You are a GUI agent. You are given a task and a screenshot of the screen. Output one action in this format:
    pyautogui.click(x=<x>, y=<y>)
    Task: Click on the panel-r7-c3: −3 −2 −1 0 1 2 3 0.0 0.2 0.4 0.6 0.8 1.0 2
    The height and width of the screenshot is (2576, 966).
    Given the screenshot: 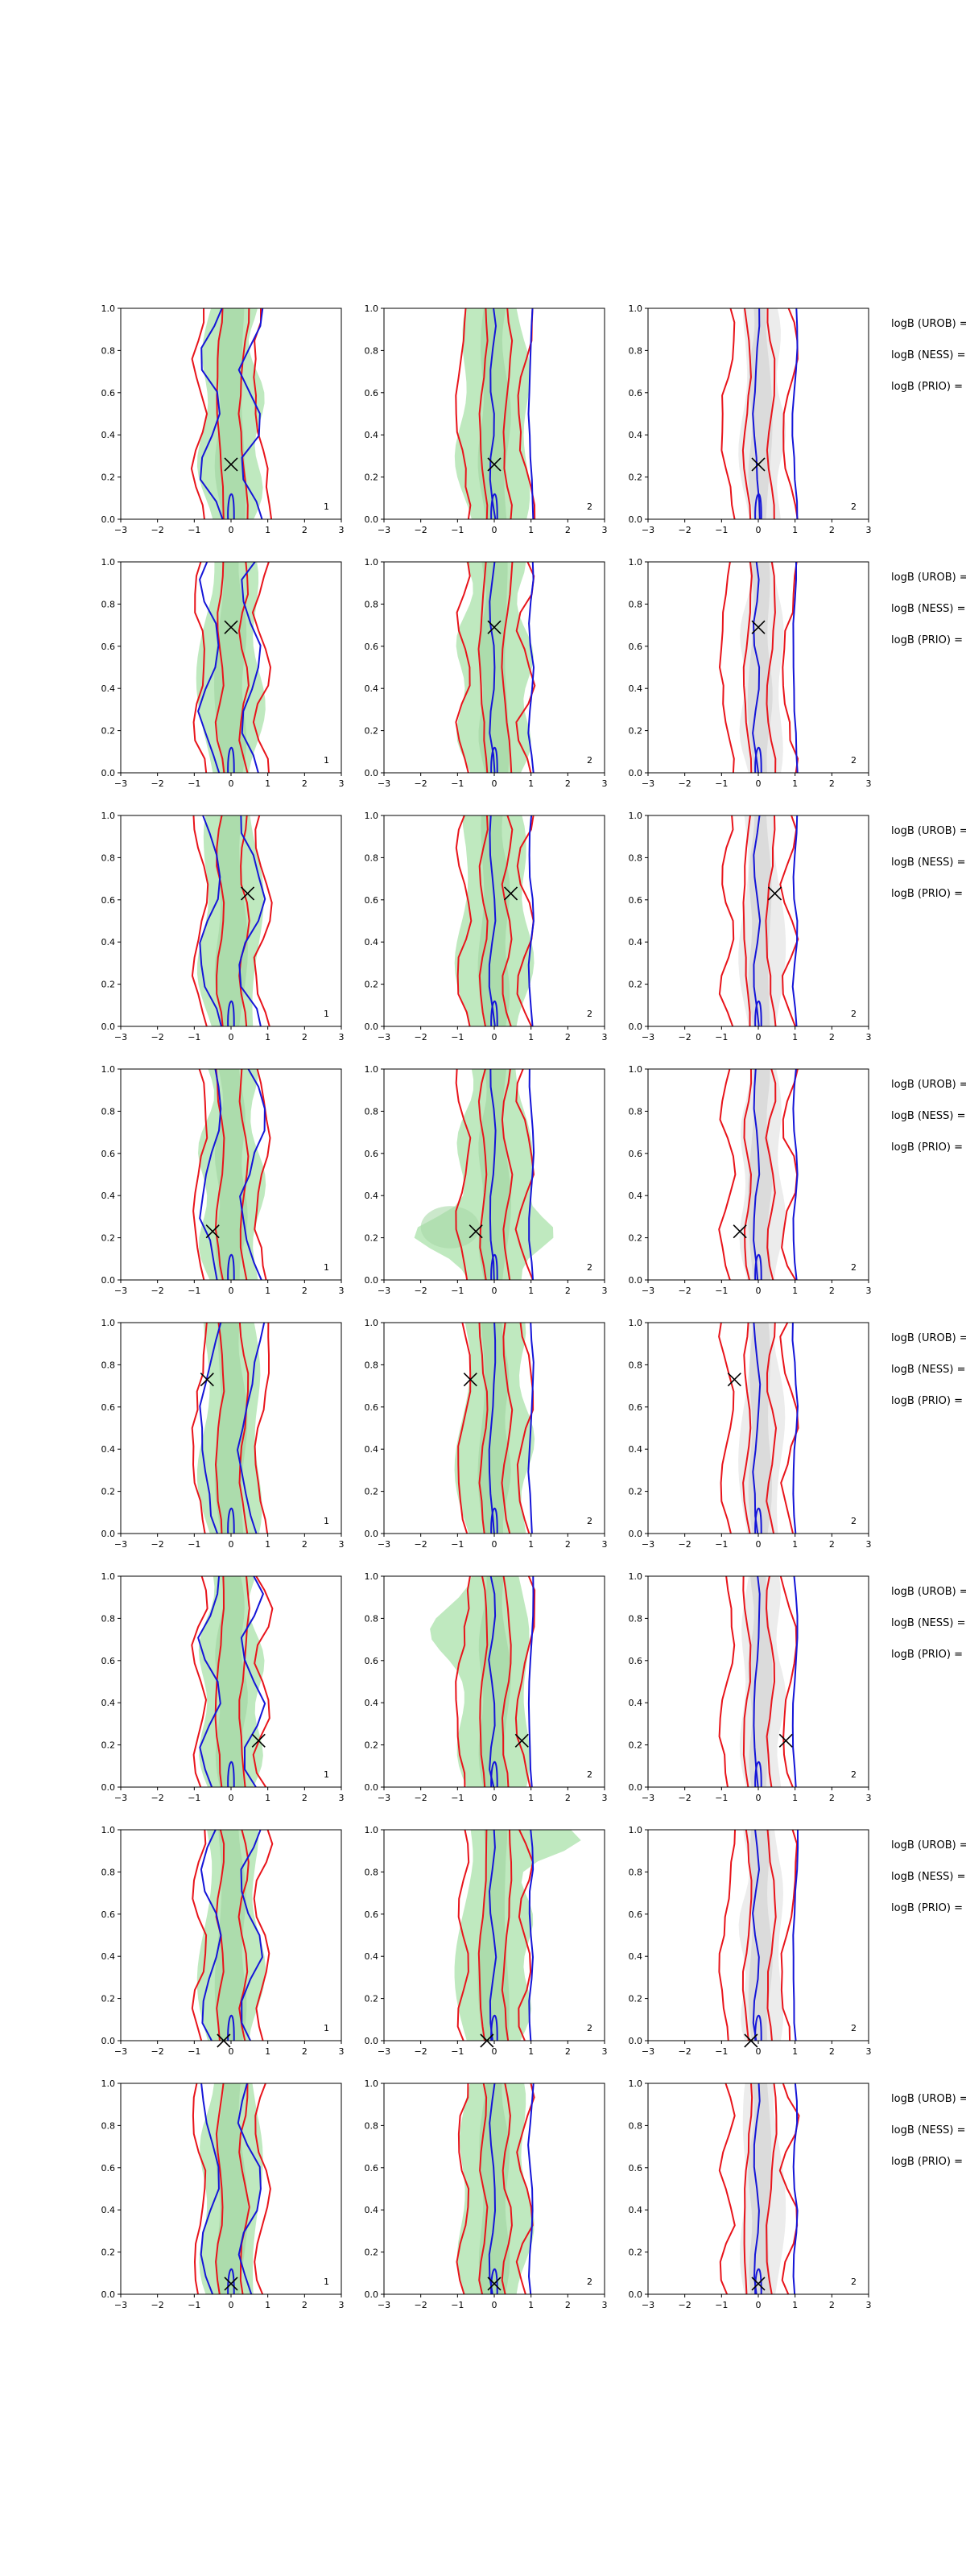 What is the action you would take?
    pyautogui.click(x=750, y=1941)
    